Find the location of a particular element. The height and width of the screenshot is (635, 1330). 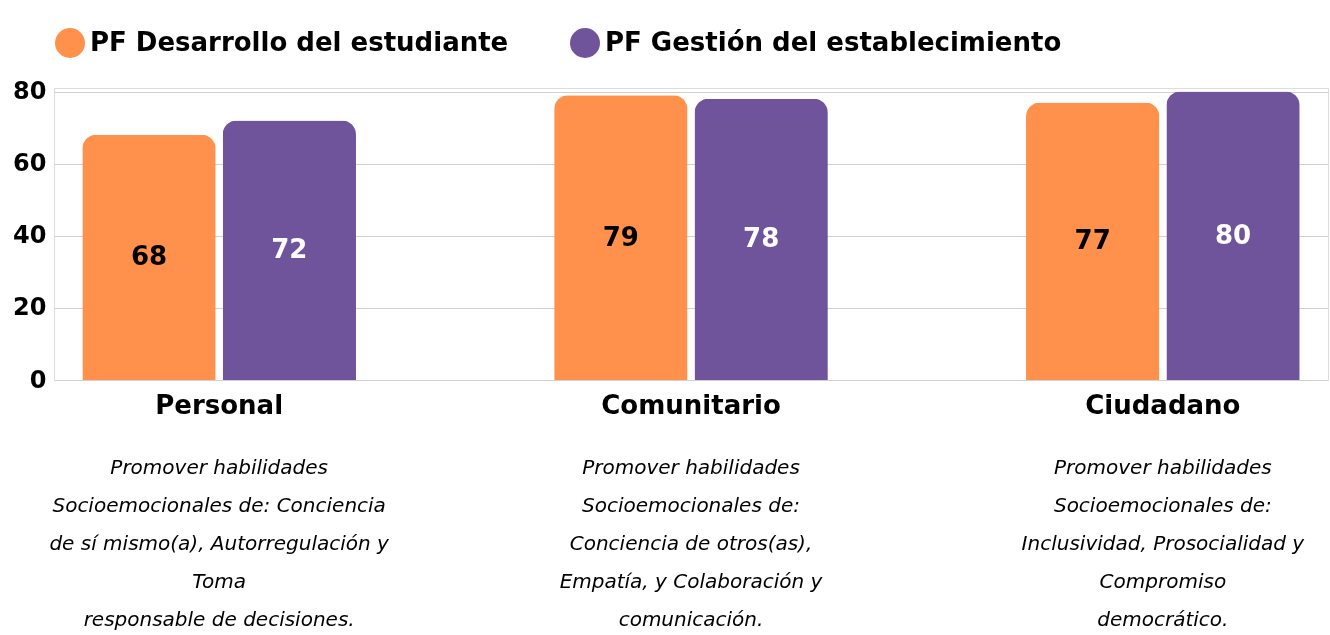

x-tick-label: Ciudadano is located at coordinates (1163, 404).